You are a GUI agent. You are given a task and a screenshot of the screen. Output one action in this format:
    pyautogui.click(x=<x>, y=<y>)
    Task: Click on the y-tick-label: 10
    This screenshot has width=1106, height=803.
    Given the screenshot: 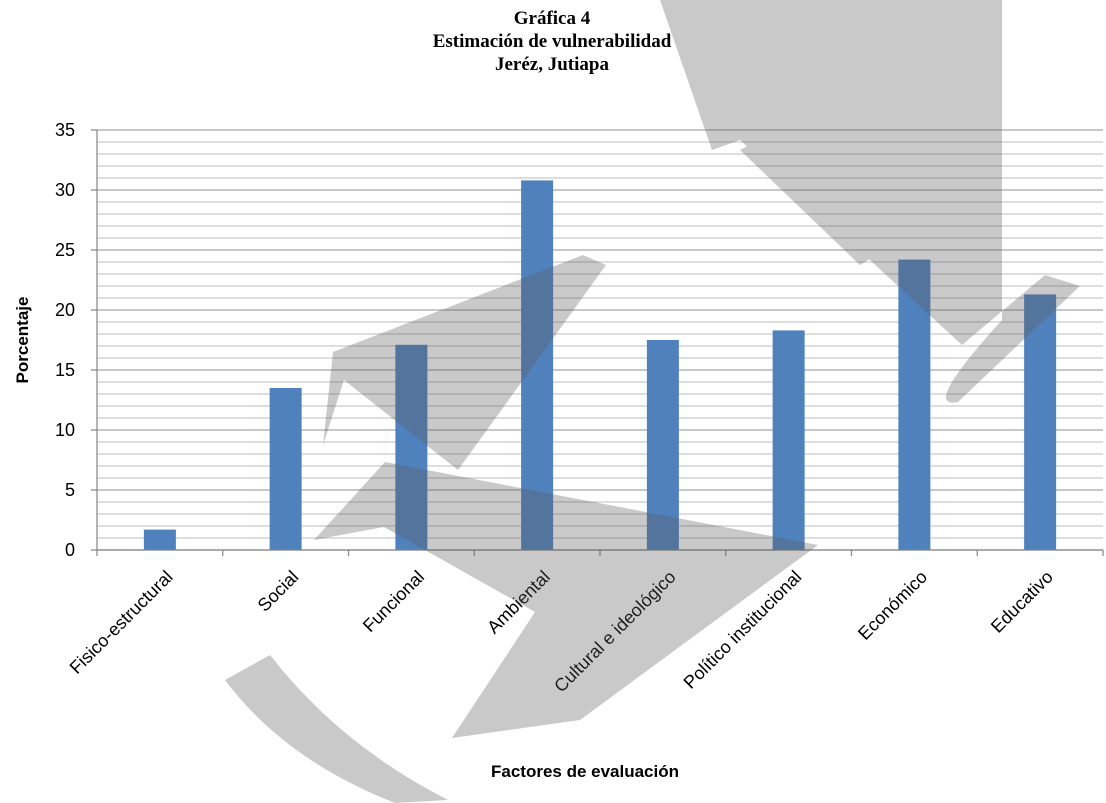 What is the action you would take?
    pyautogui.click(x=65, y=430)
    